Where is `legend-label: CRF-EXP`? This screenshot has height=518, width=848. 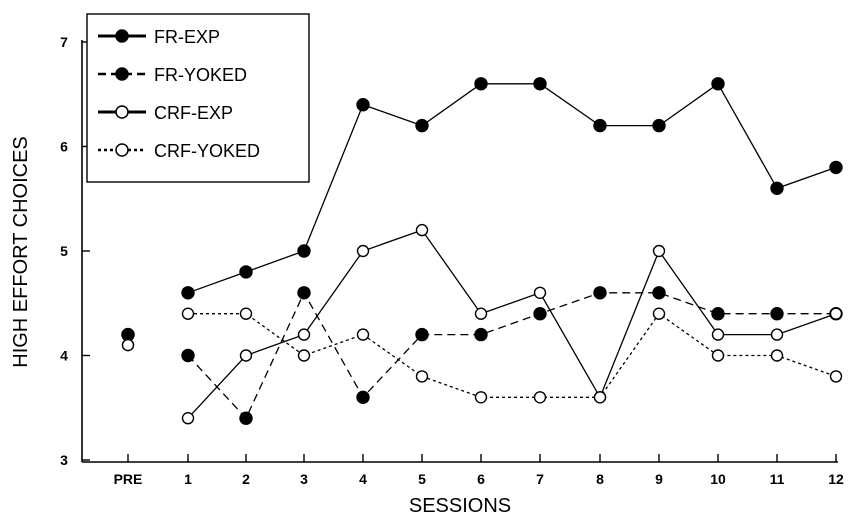
legend-label: CRF-EXP is located at coordinates (193, 113).